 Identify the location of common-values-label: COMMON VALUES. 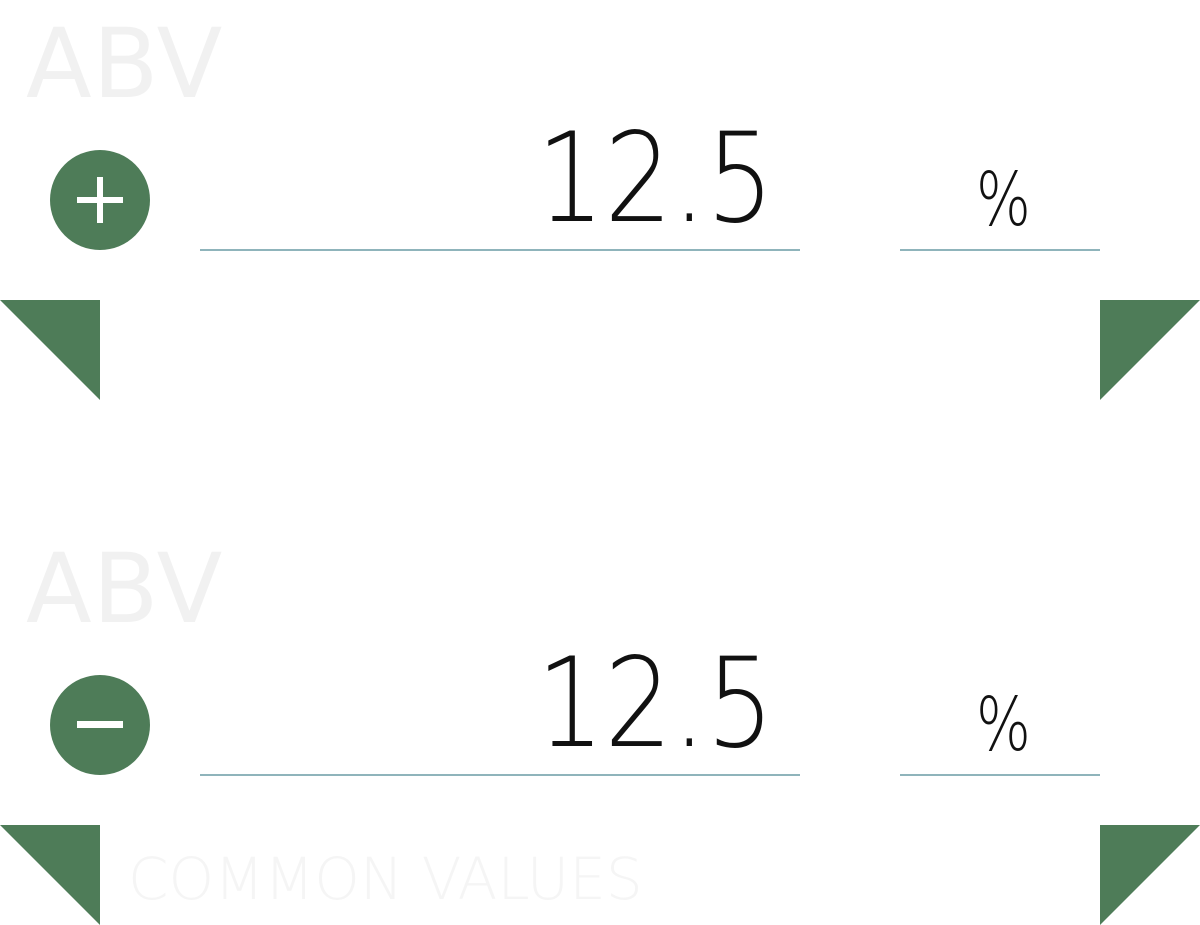
(385, 879).